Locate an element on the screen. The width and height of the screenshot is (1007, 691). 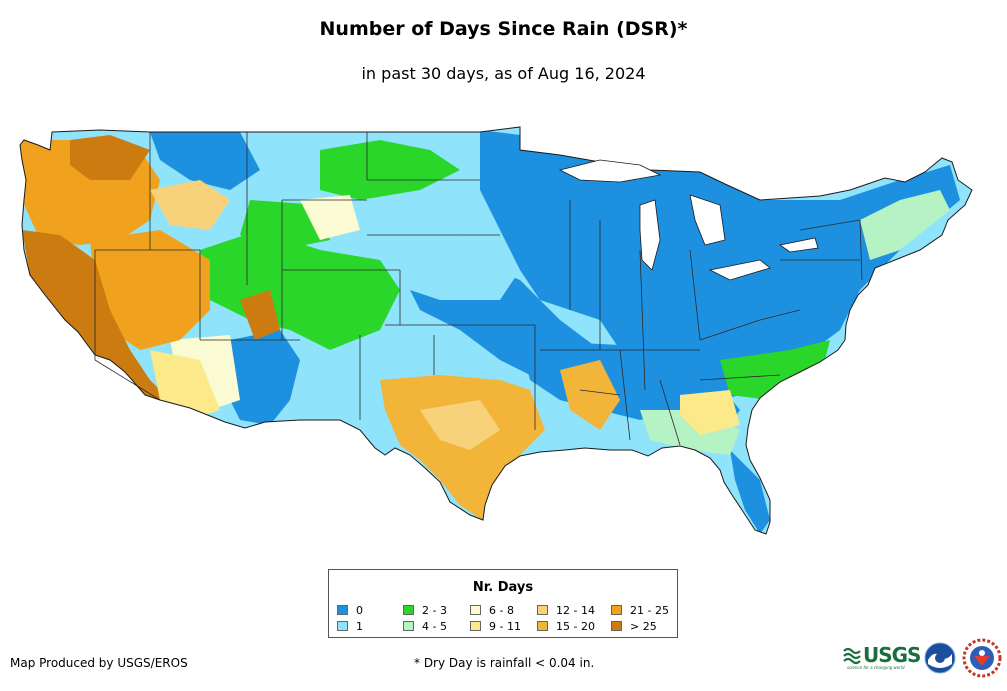
legend-label: 4 - 5 is located at coordinates (434, 626).